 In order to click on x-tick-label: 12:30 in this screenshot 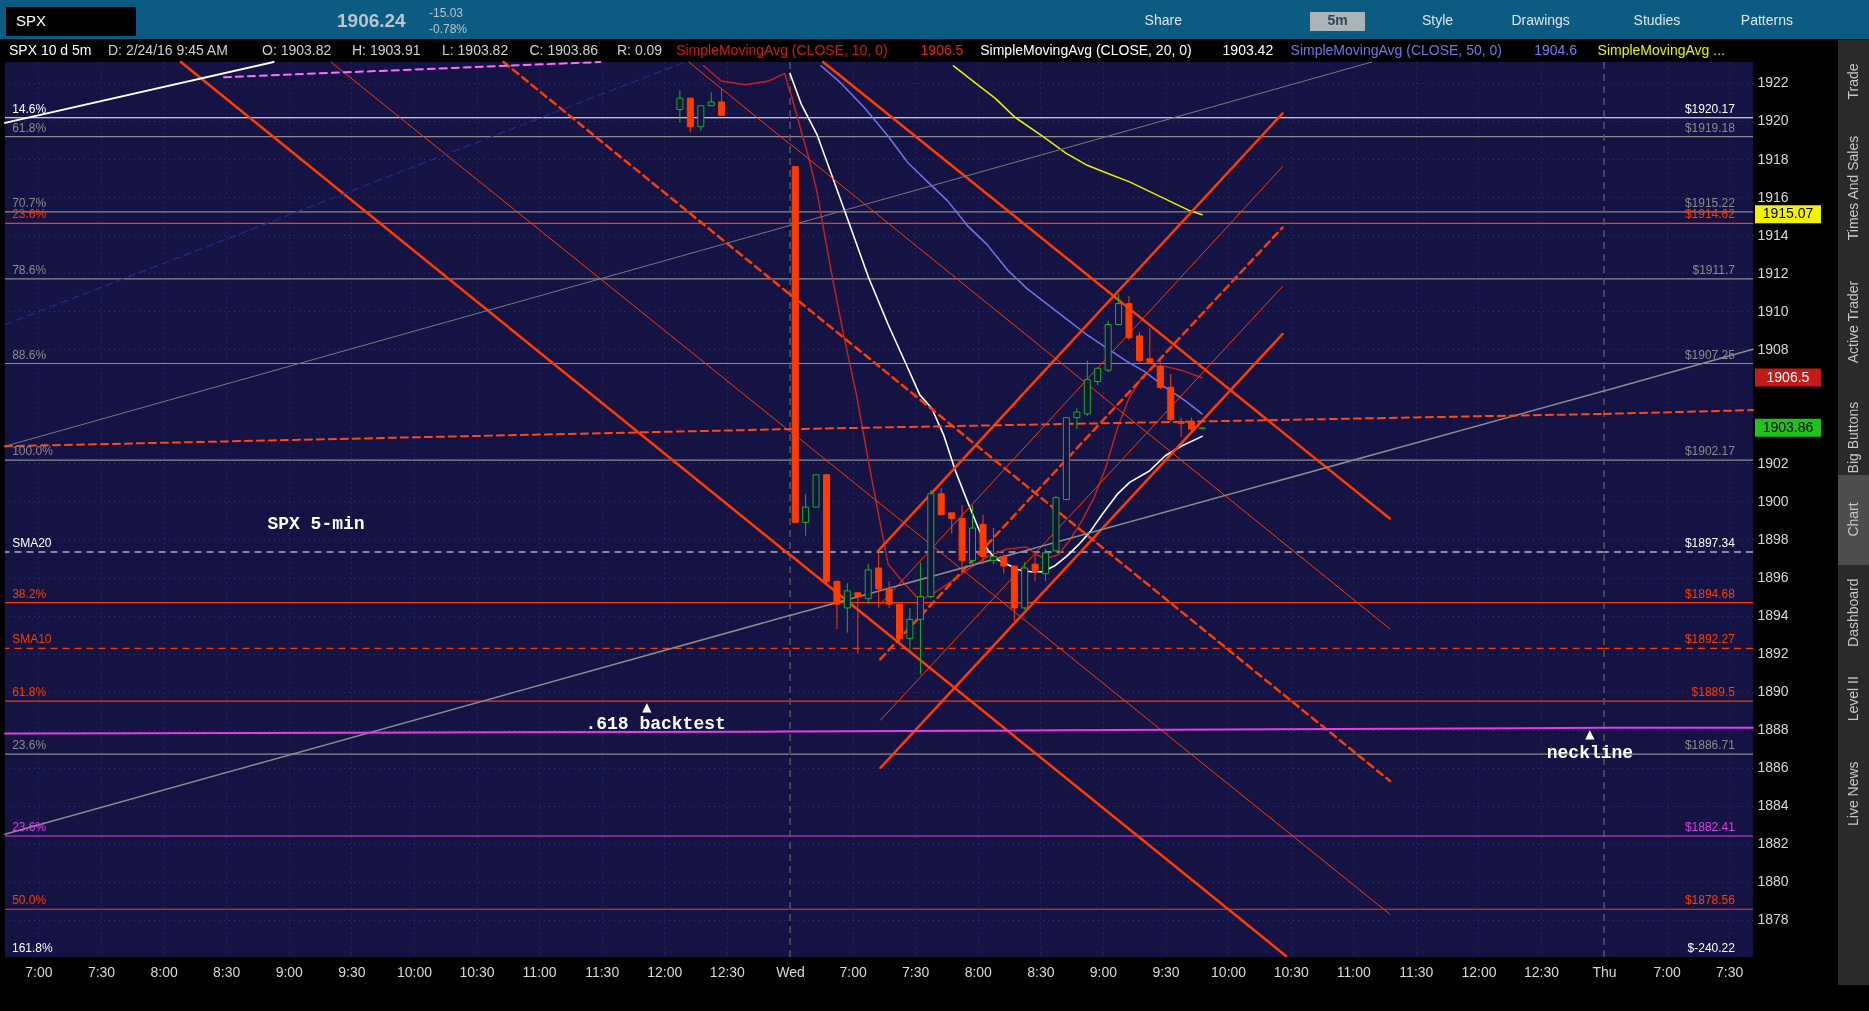, I will do `click(1542, 971)`.